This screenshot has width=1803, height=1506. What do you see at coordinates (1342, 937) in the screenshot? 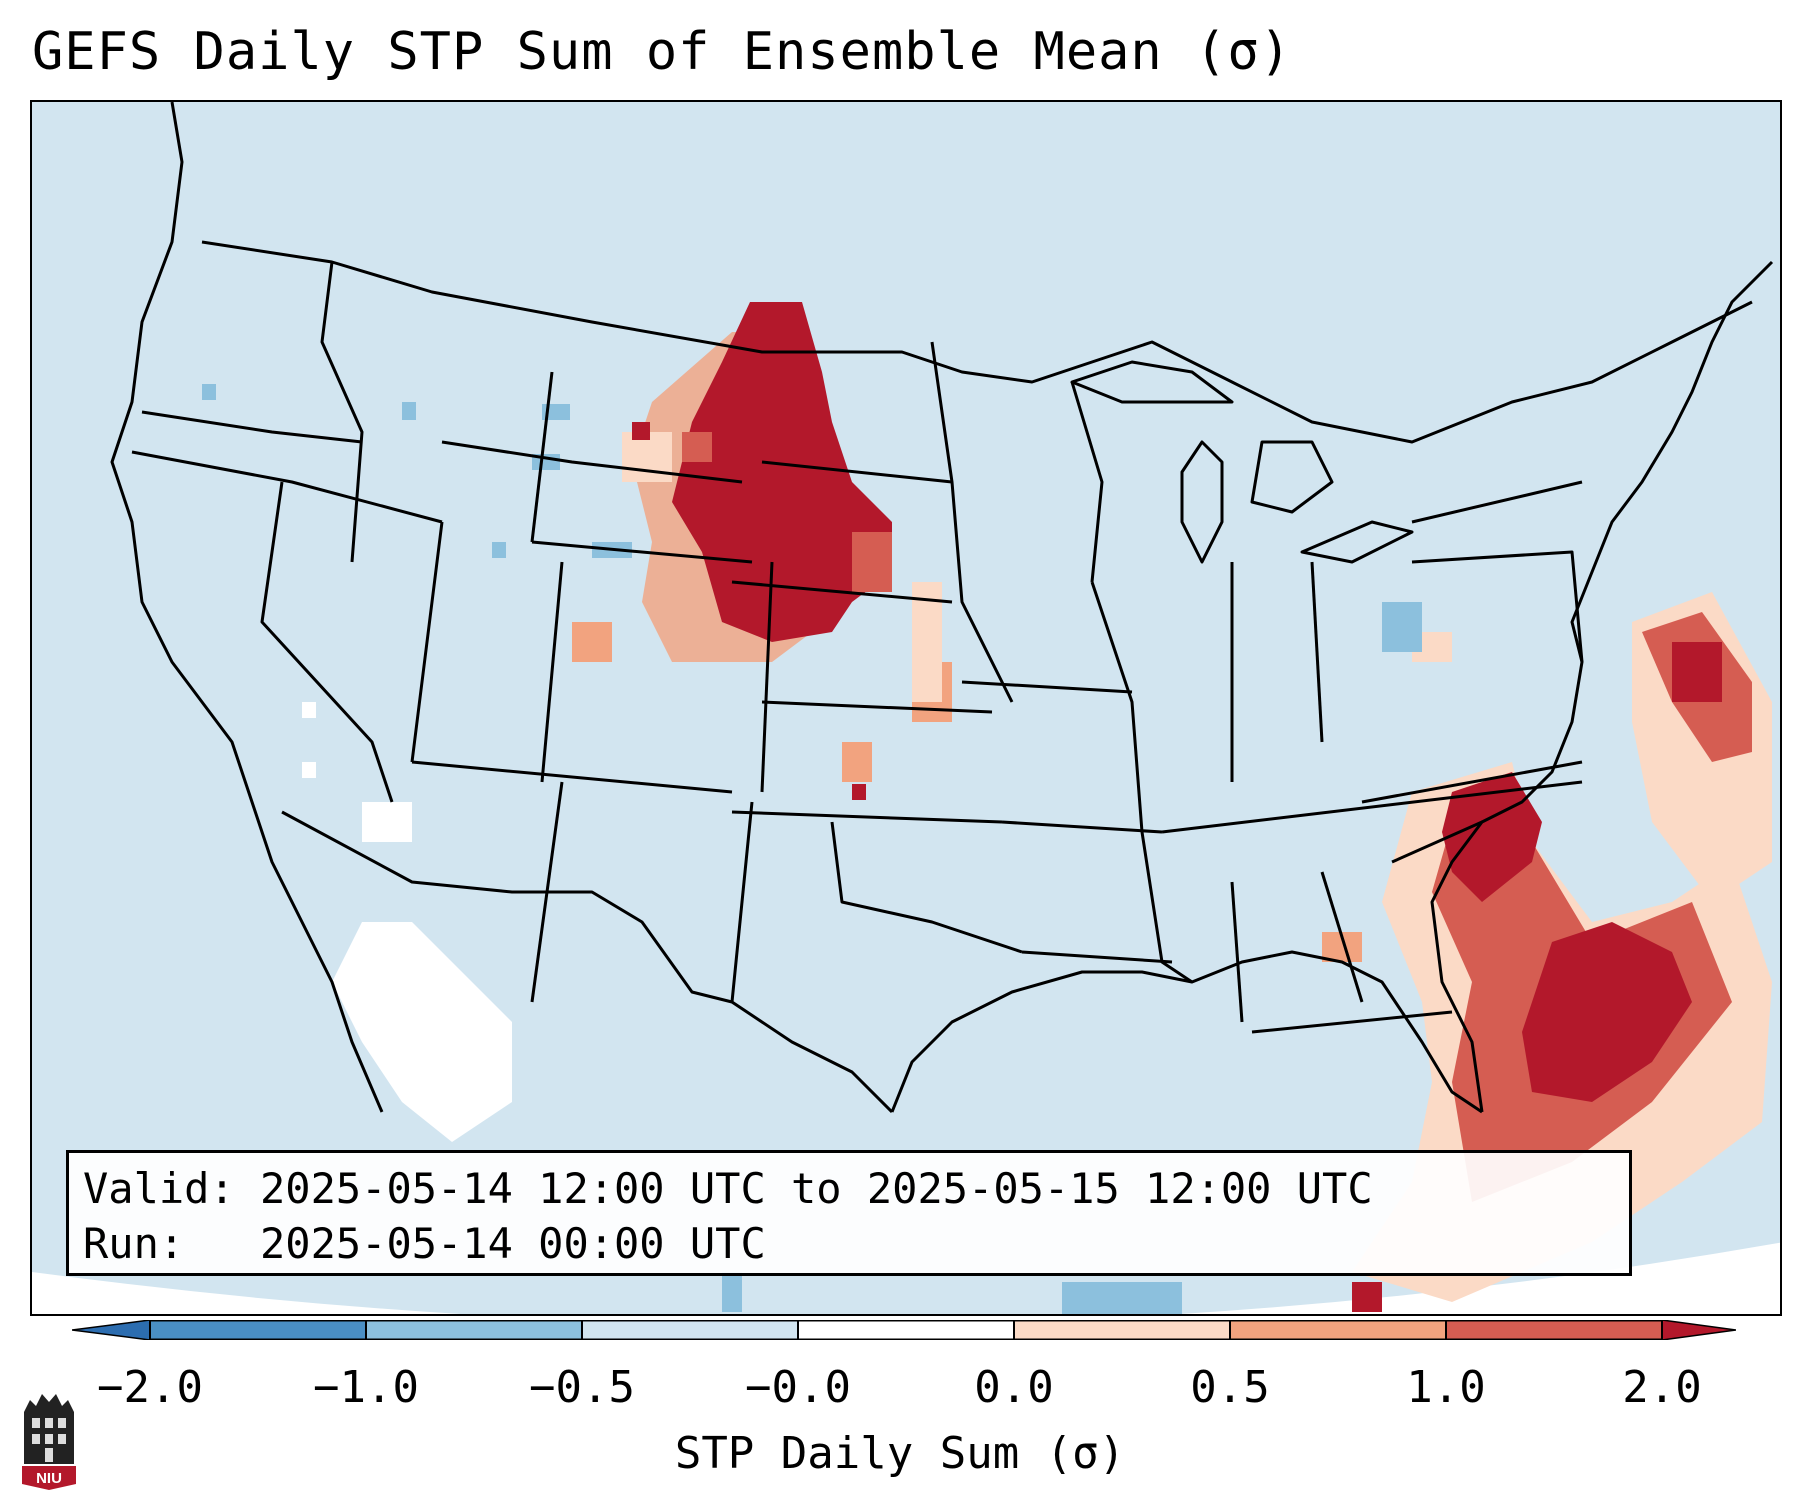
I see `state-line-al-ga` at bounding box center [1342, 937].